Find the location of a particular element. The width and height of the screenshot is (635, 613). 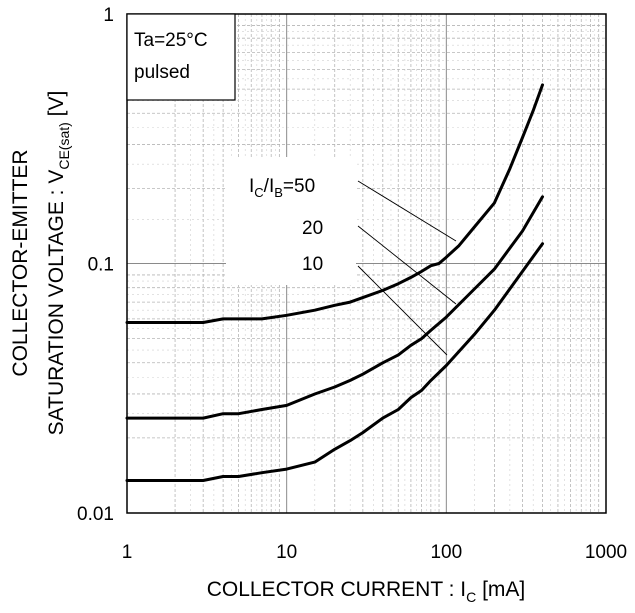

x-tick-label: 1 is located at coordinates (127, 552).